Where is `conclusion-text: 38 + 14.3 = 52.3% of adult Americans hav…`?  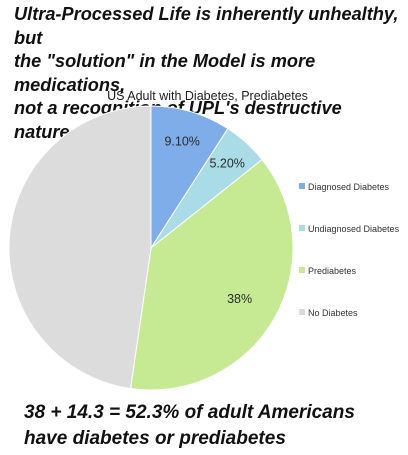 conclusion-text: 38 + 14.3 = 52.3% of adult Americans hav… is located at coordinates (189, 425).